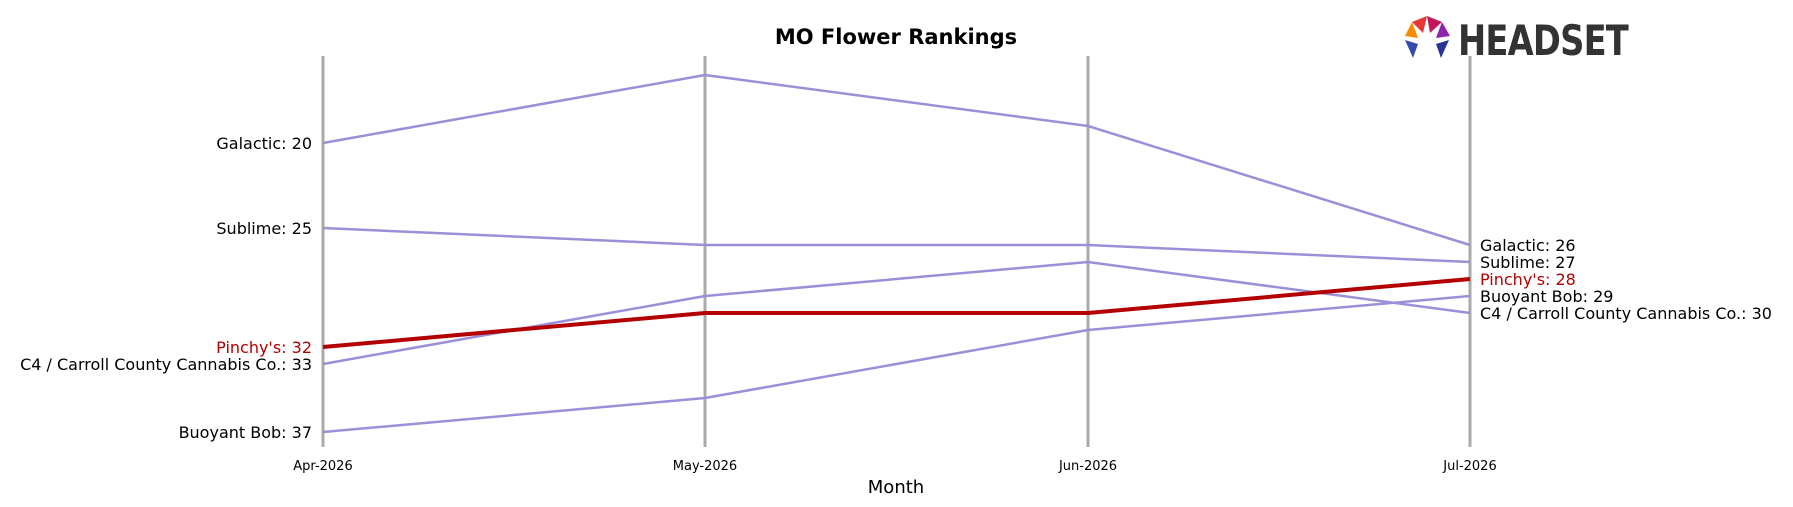 This screenshot has width=1793, height=507. I want to click on x-tick-jul-2026: Jul-2026, so click(1469, 466).